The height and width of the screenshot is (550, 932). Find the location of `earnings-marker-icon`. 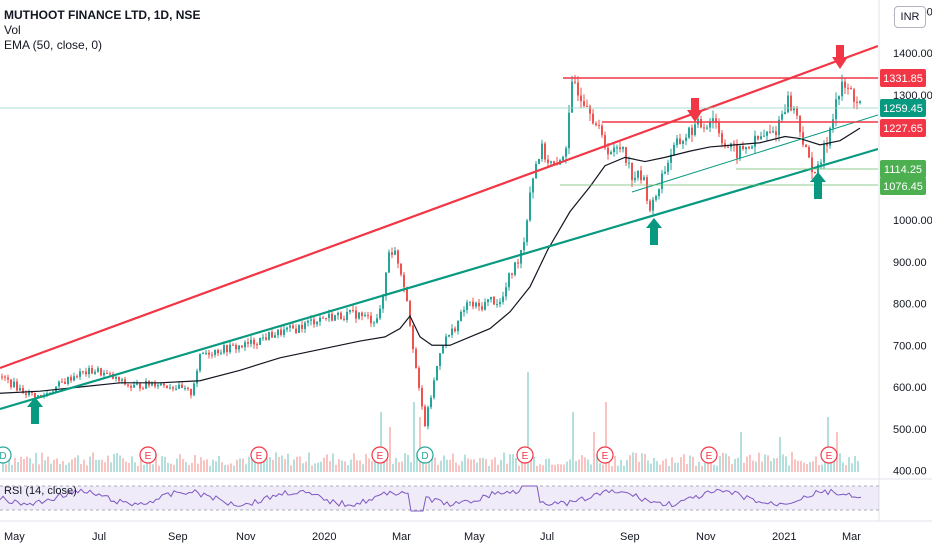

earnings-marker-icon is located at coordinates (709, 455).